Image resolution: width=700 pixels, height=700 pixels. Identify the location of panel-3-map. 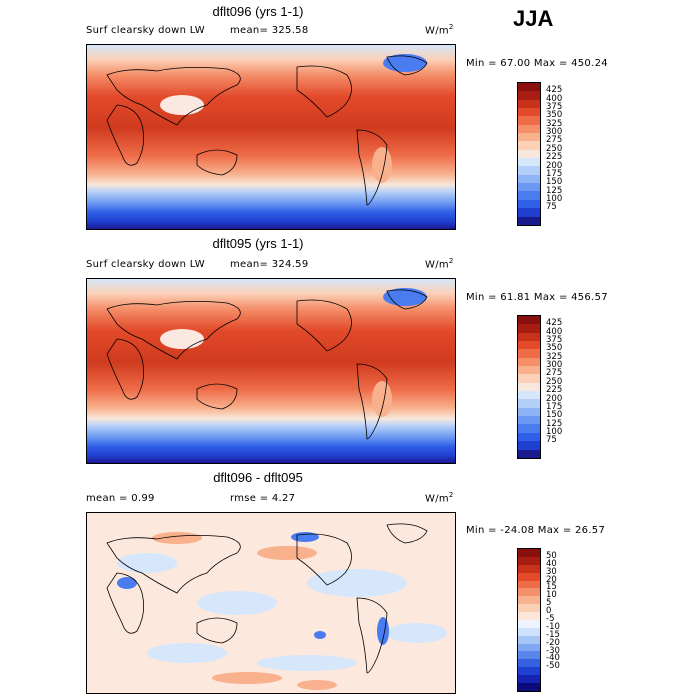
(271, 603).